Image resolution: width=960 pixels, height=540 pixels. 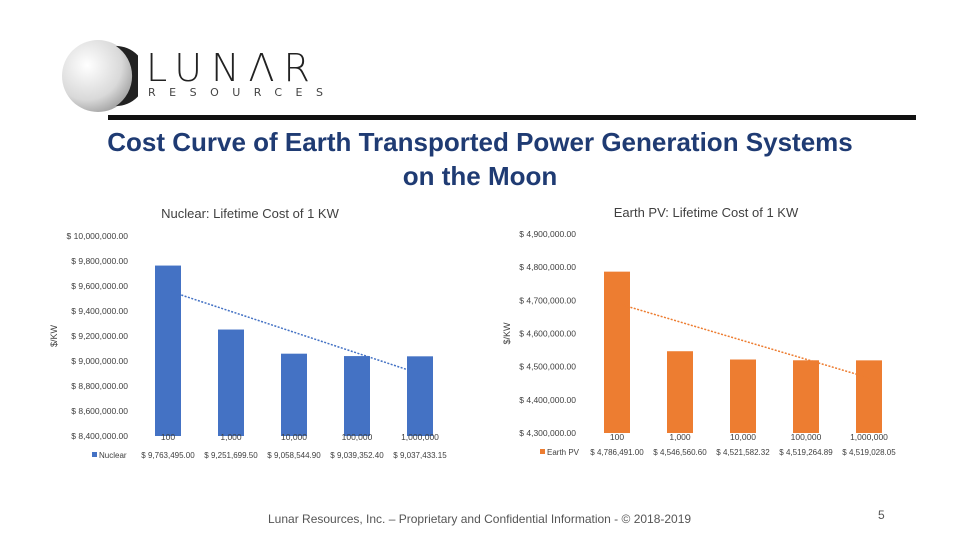 What do you see at coordinates (512, 117) in the screenshot?
I see `header-divider` at bounding box center [512, 117].